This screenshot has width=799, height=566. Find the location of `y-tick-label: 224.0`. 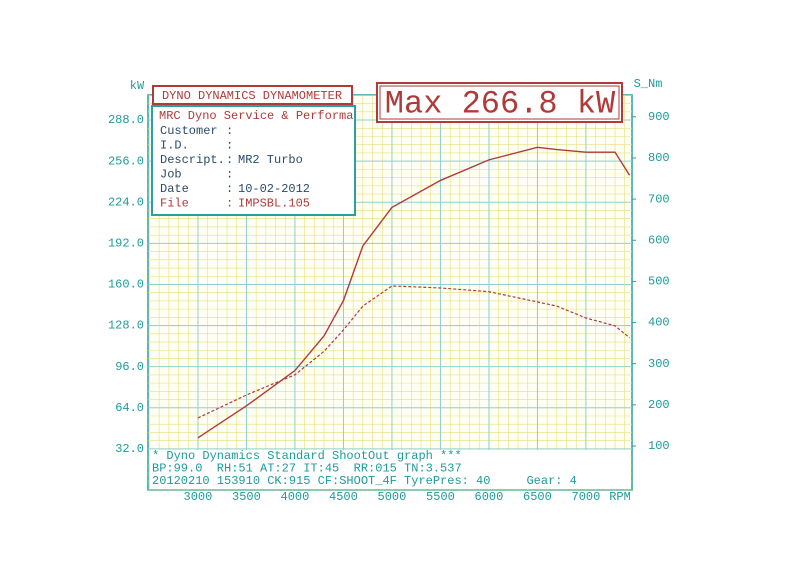

y-tick-label: 224.0 is located at coordinates (126, 202).